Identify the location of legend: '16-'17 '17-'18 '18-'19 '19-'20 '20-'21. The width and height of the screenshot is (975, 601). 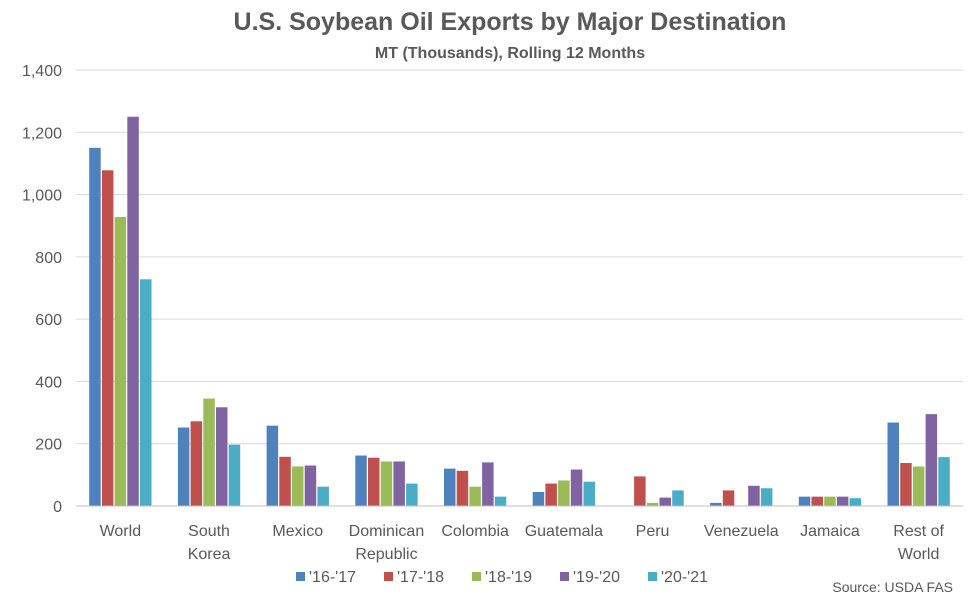
(502, 577).